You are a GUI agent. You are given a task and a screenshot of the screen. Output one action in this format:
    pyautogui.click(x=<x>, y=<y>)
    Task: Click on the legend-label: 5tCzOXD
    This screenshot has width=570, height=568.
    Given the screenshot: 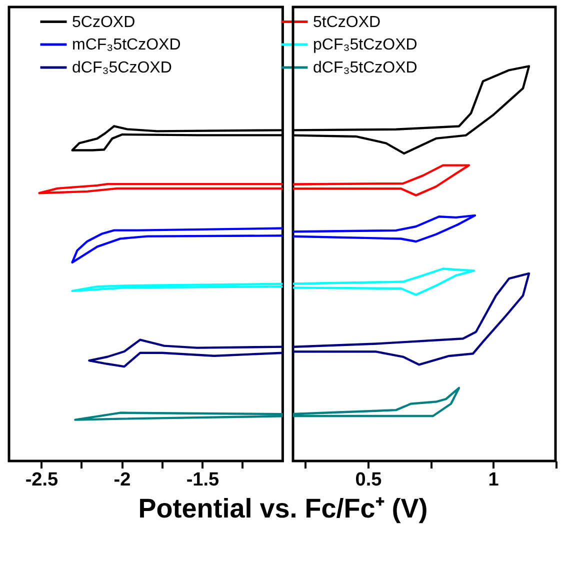 What is the action you would take?
    pyautogui.click(x=347, y=22)
    